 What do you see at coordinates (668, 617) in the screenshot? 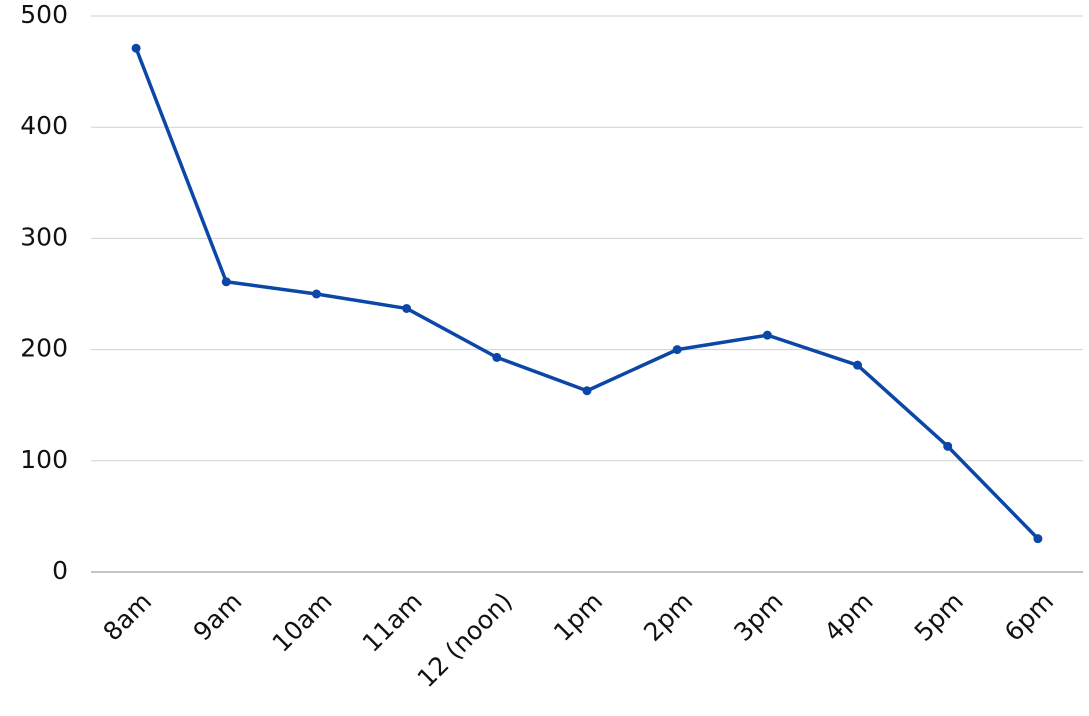
I see `x-tick-label: 2pm` at bounding box center [668, 617].